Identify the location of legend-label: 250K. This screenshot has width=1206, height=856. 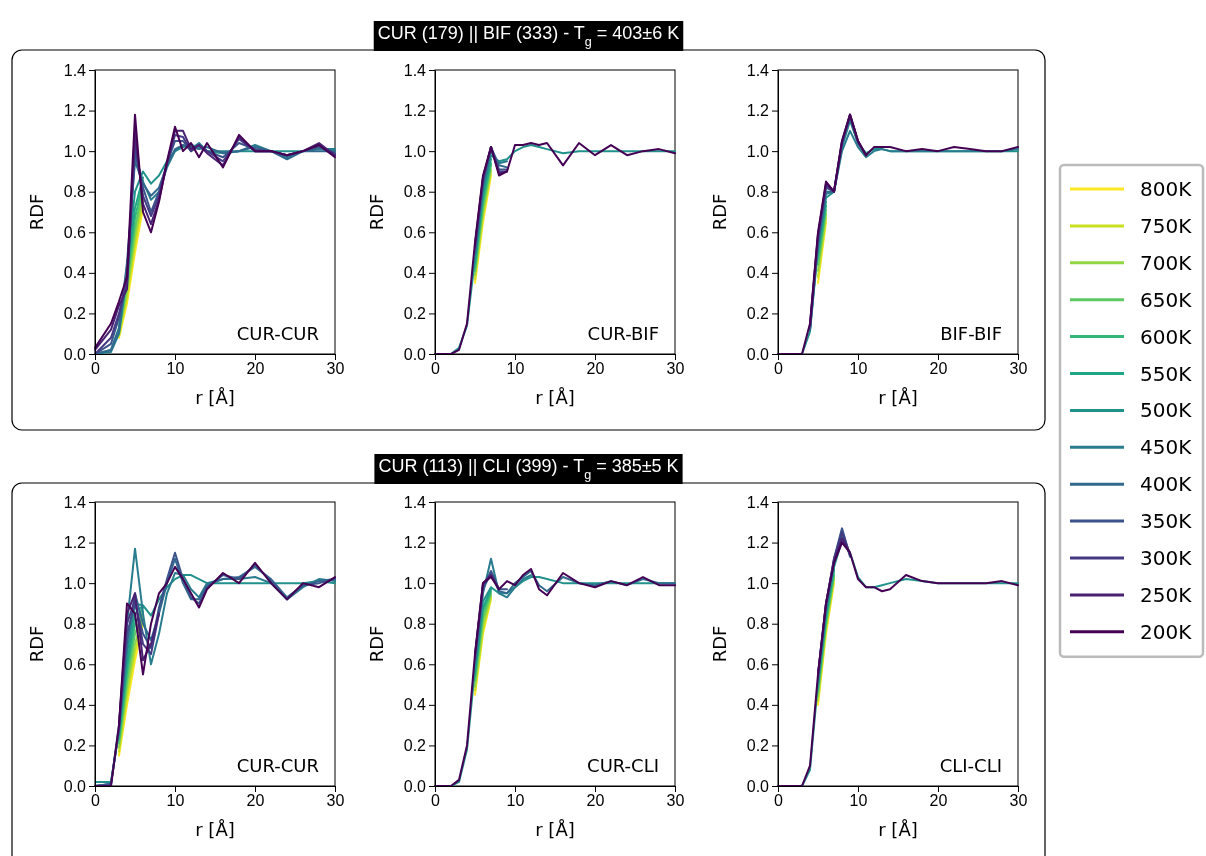
(1166, 594).